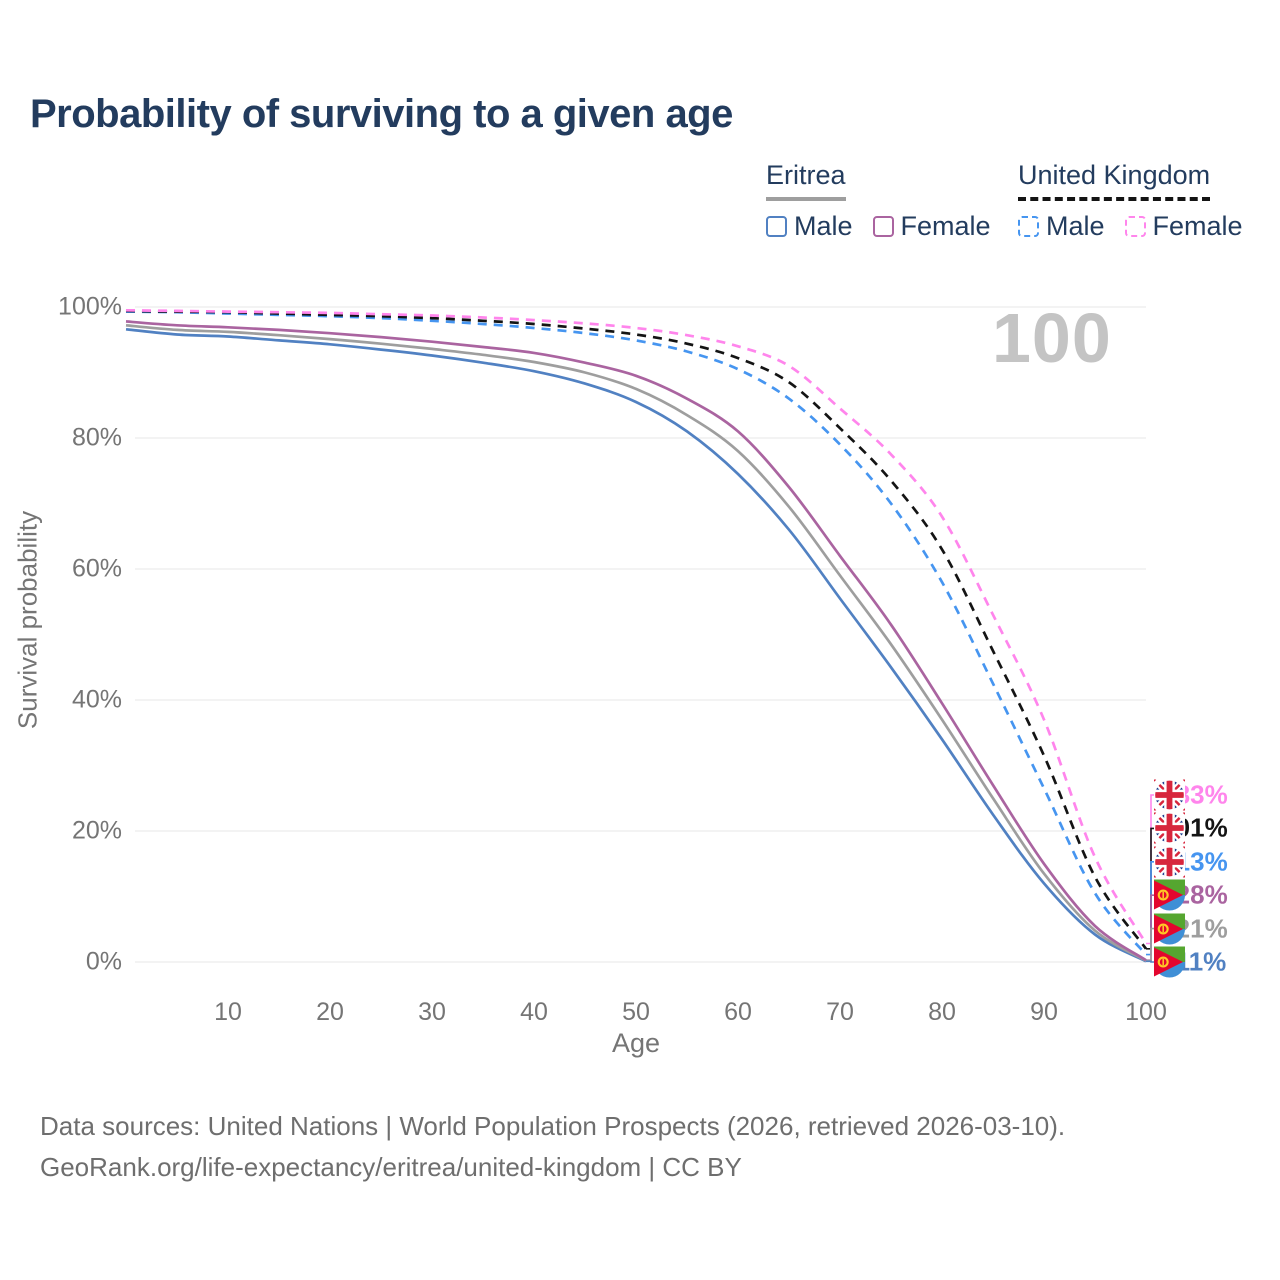 This screenshot has height=1280, width=1280. What do you see at coordinates (90, 306) in the screenshot?
I see `y-tick-100: 100%` at bounding box center [90, 306].